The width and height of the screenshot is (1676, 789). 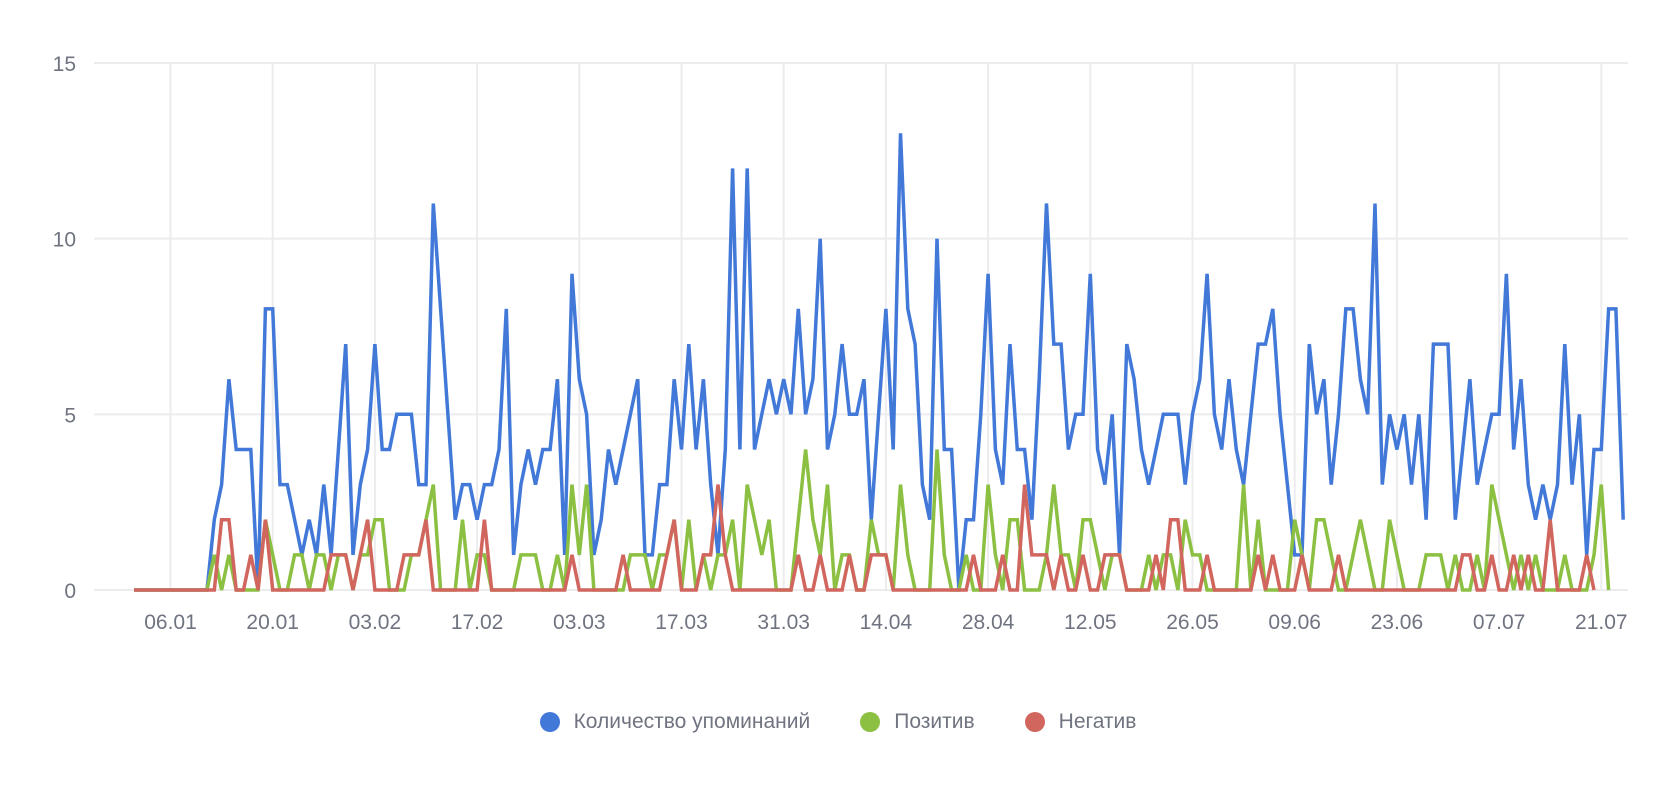 I want to click on legend-item-positive: Позитив, so click(x=917, y=722).